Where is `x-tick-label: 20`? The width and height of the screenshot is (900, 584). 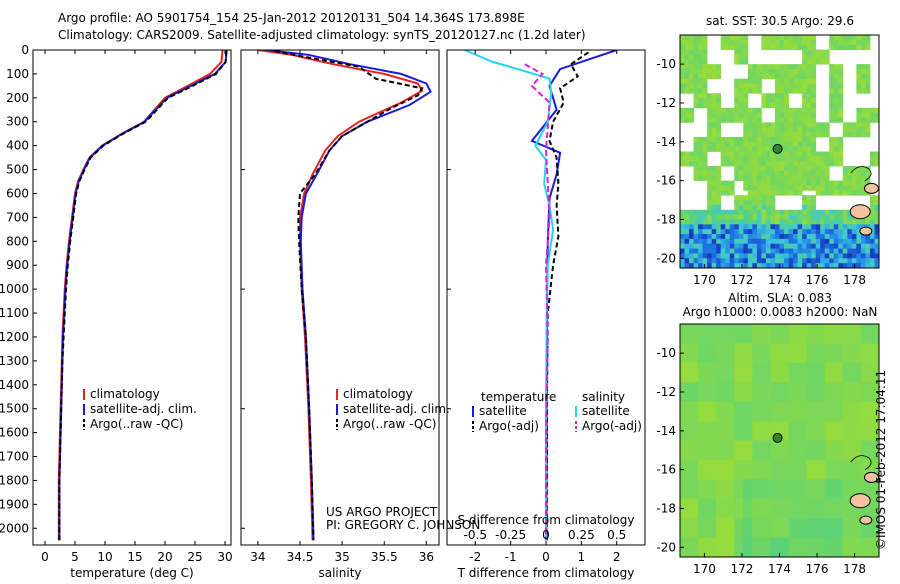 x-tick-label: 20 is located at coordinates (164, 557).